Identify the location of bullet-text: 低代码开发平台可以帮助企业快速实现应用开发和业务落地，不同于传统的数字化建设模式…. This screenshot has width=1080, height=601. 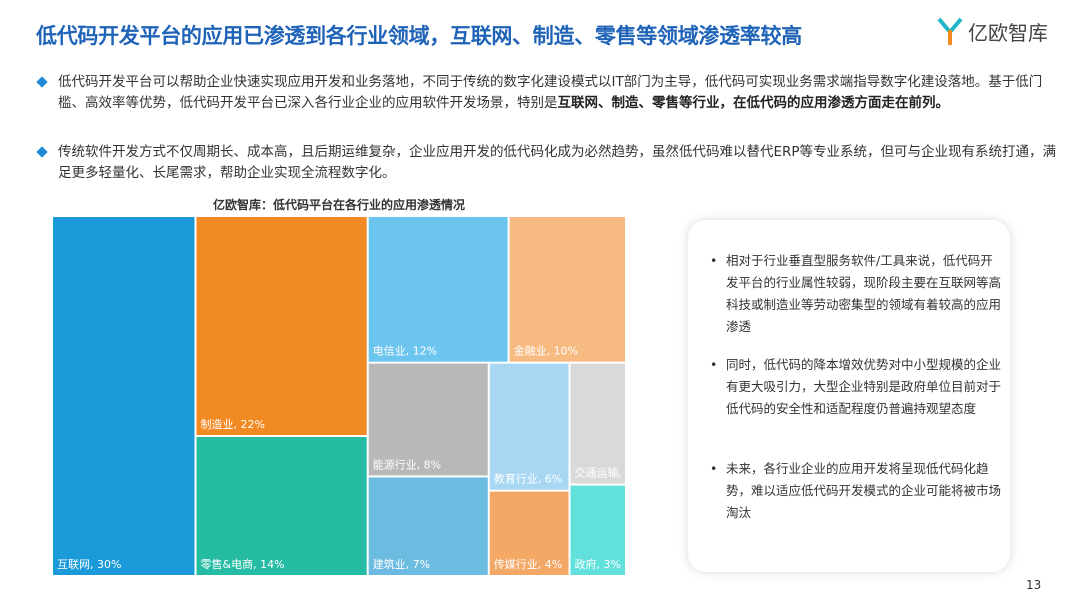
(550, 92).